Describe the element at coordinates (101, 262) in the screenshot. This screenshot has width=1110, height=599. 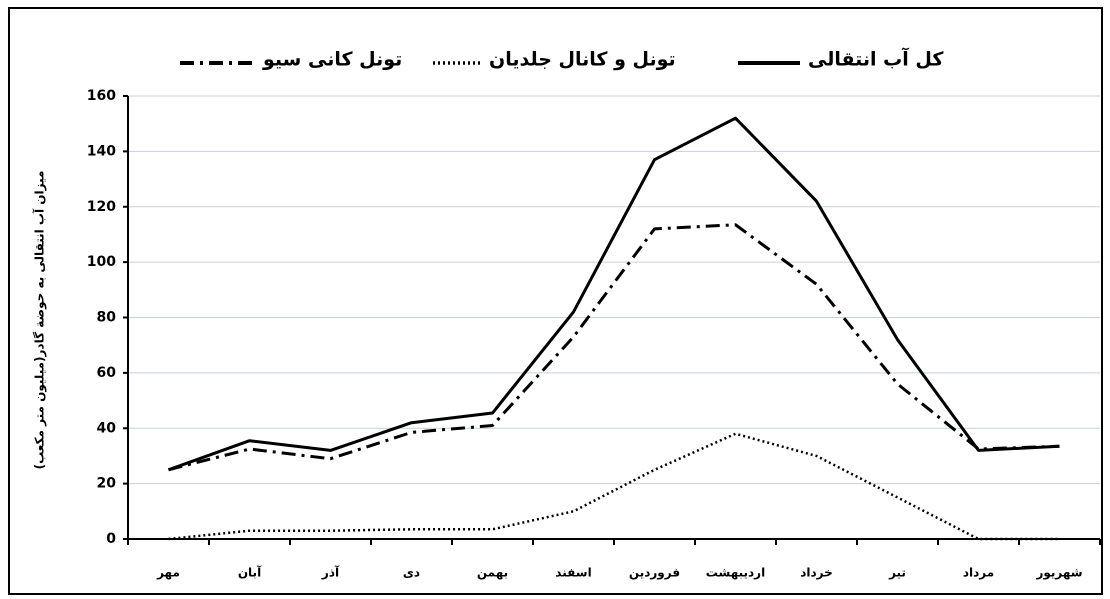
I see `y-tick-label: 100` at that location.